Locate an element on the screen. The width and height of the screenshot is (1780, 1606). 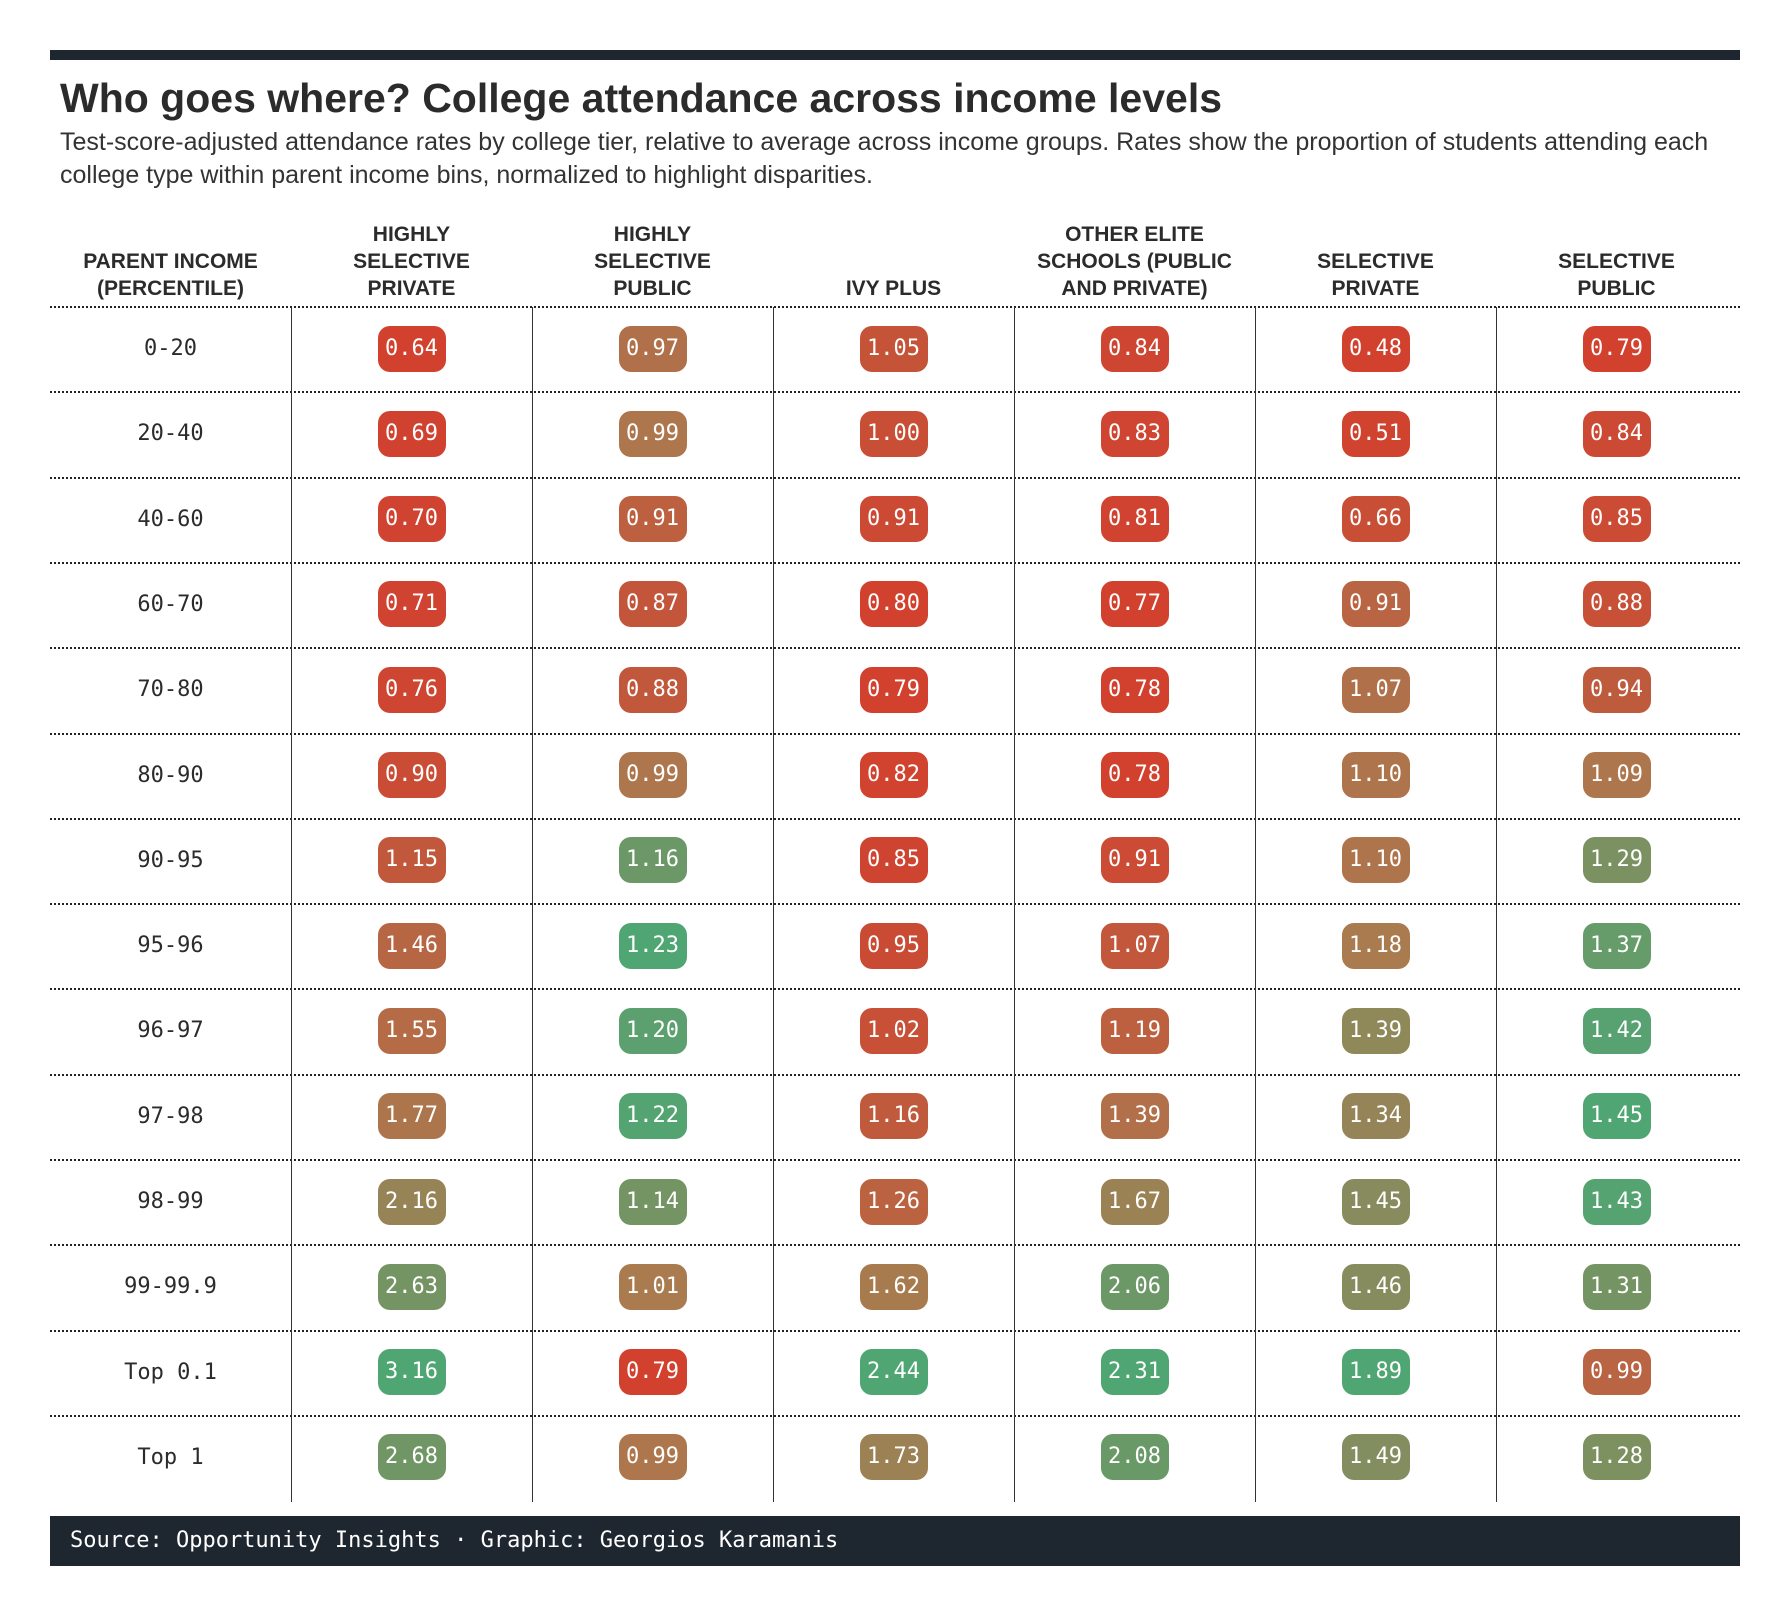
value-pill: 0.99 is located at coordinates (1616, 1372).